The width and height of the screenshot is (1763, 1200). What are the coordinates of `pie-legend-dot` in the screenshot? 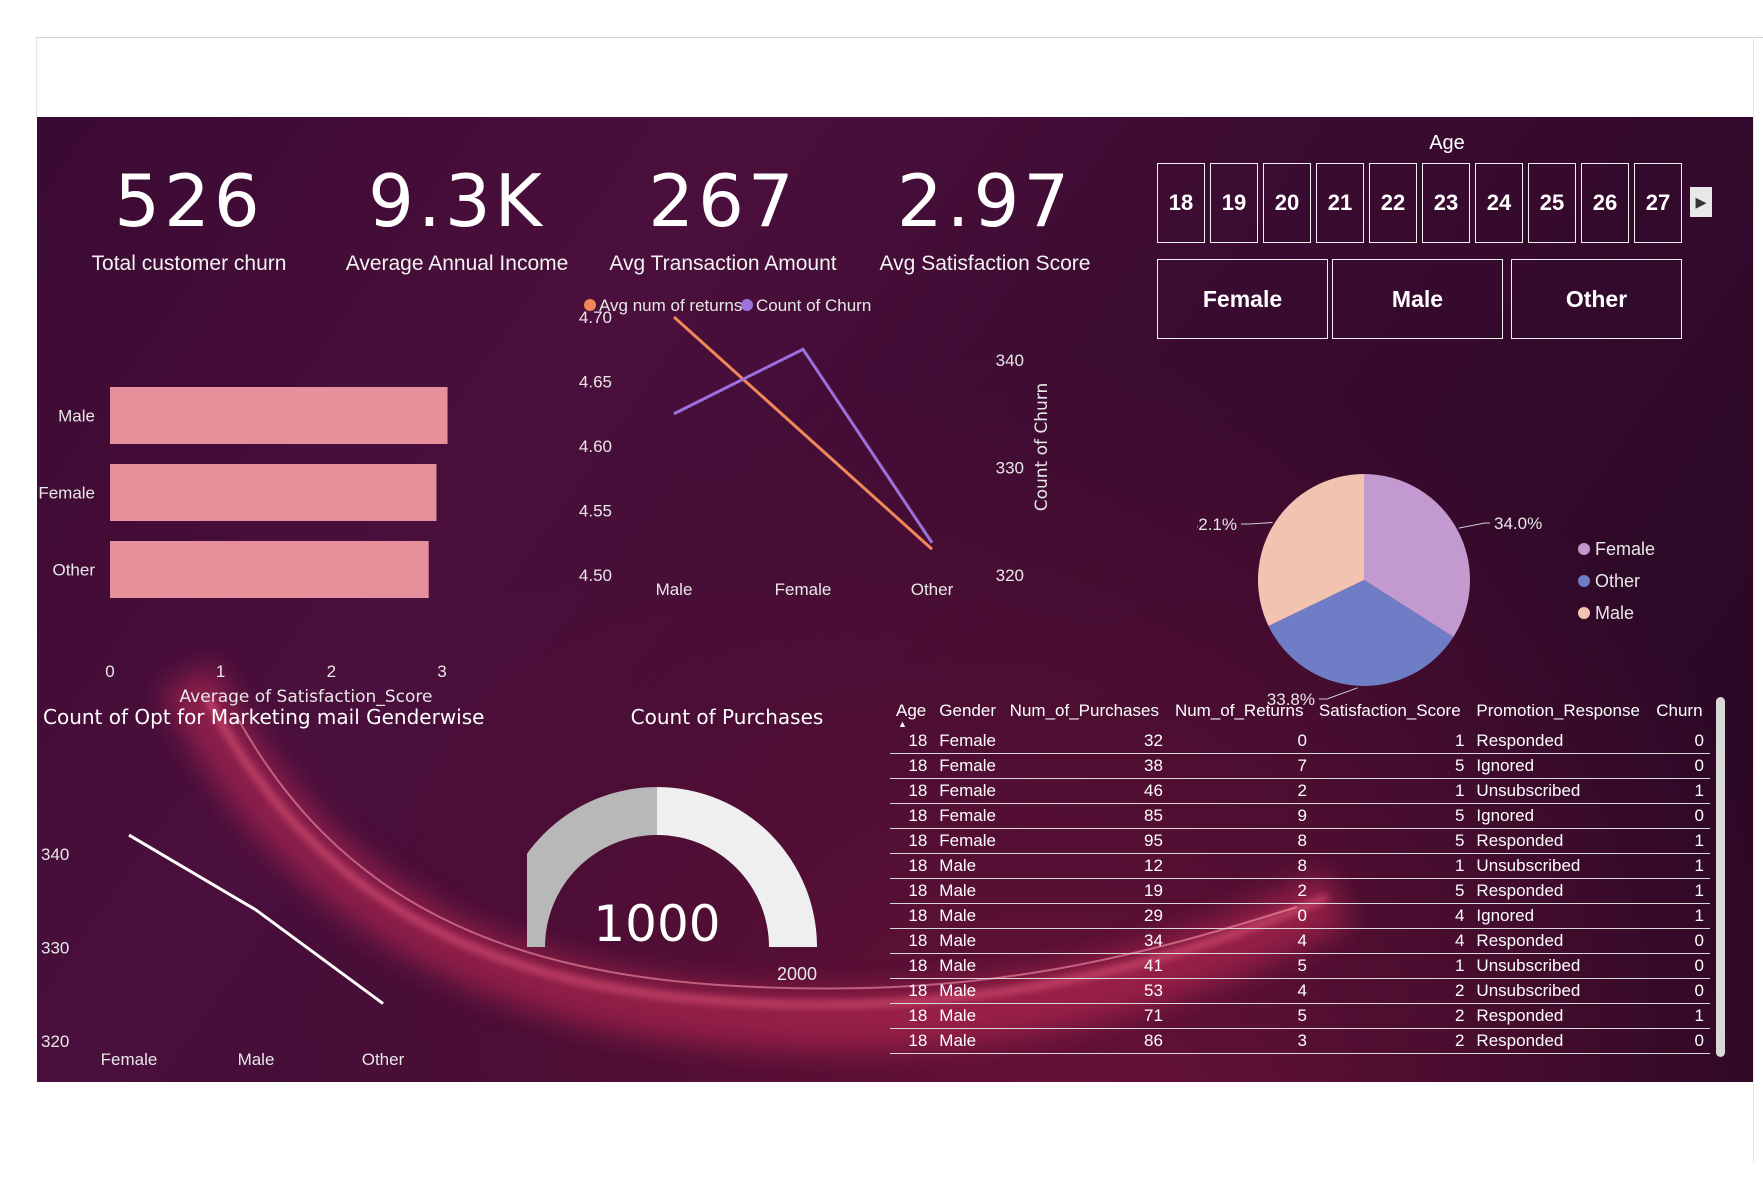 It's located at (1584, 549).